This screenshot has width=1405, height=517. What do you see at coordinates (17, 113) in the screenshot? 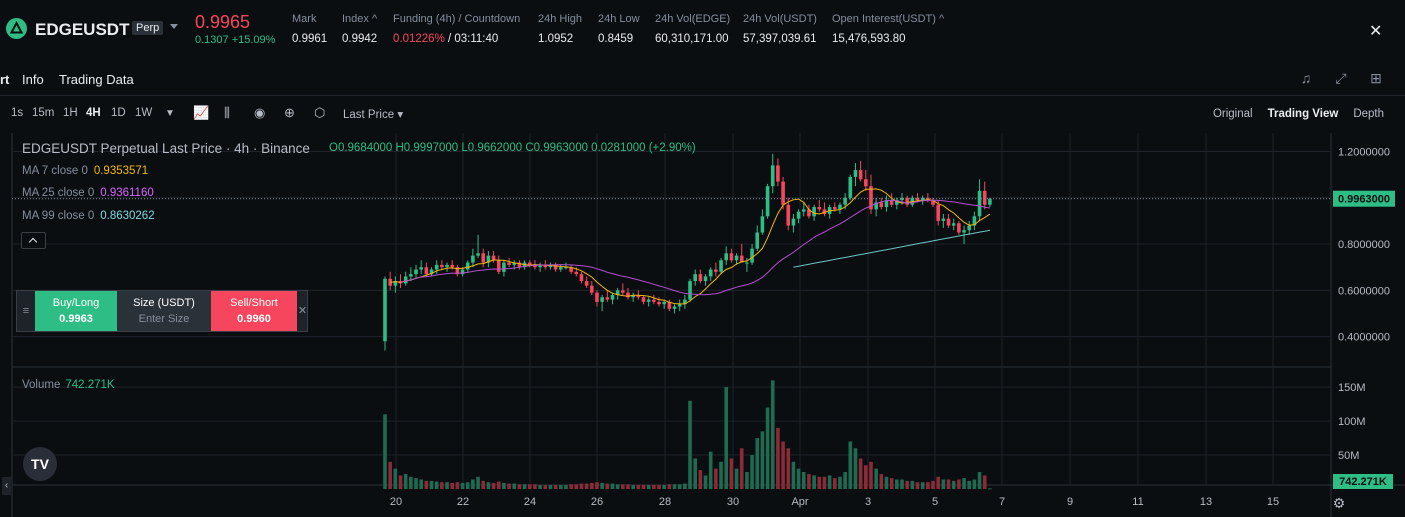
I see `interval-1s: 1s` at bounding box center [17, 113].